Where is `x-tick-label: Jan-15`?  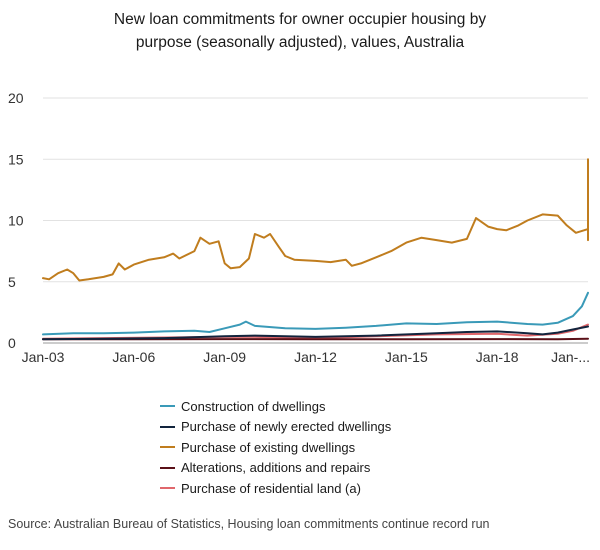
x-tick-label: Jan-15 is located at coordinates (406, 357).